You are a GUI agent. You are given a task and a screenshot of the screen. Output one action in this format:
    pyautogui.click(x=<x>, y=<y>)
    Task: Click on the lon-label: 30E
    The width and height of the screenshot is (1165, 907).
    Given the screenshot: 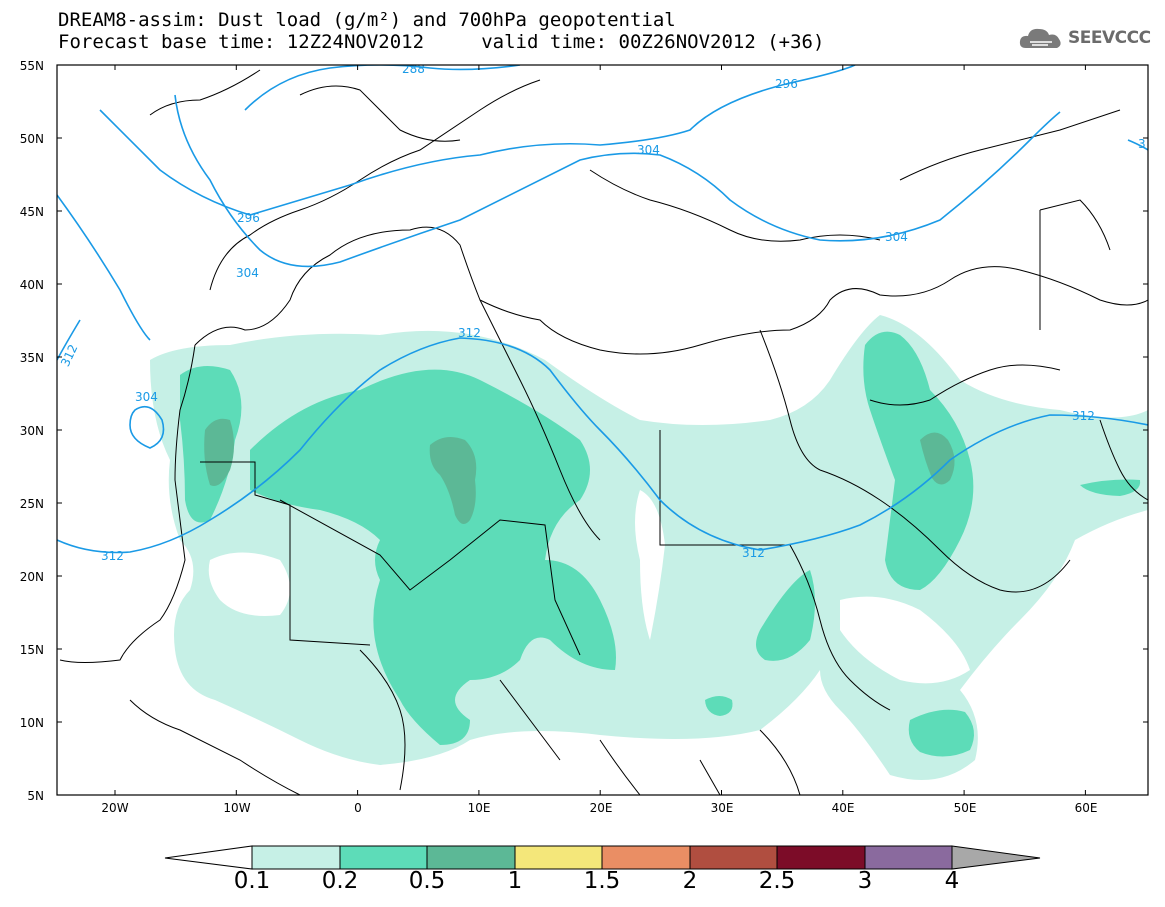 What is the action you would take?
    pyautogui.click(x=722, y=808)
    